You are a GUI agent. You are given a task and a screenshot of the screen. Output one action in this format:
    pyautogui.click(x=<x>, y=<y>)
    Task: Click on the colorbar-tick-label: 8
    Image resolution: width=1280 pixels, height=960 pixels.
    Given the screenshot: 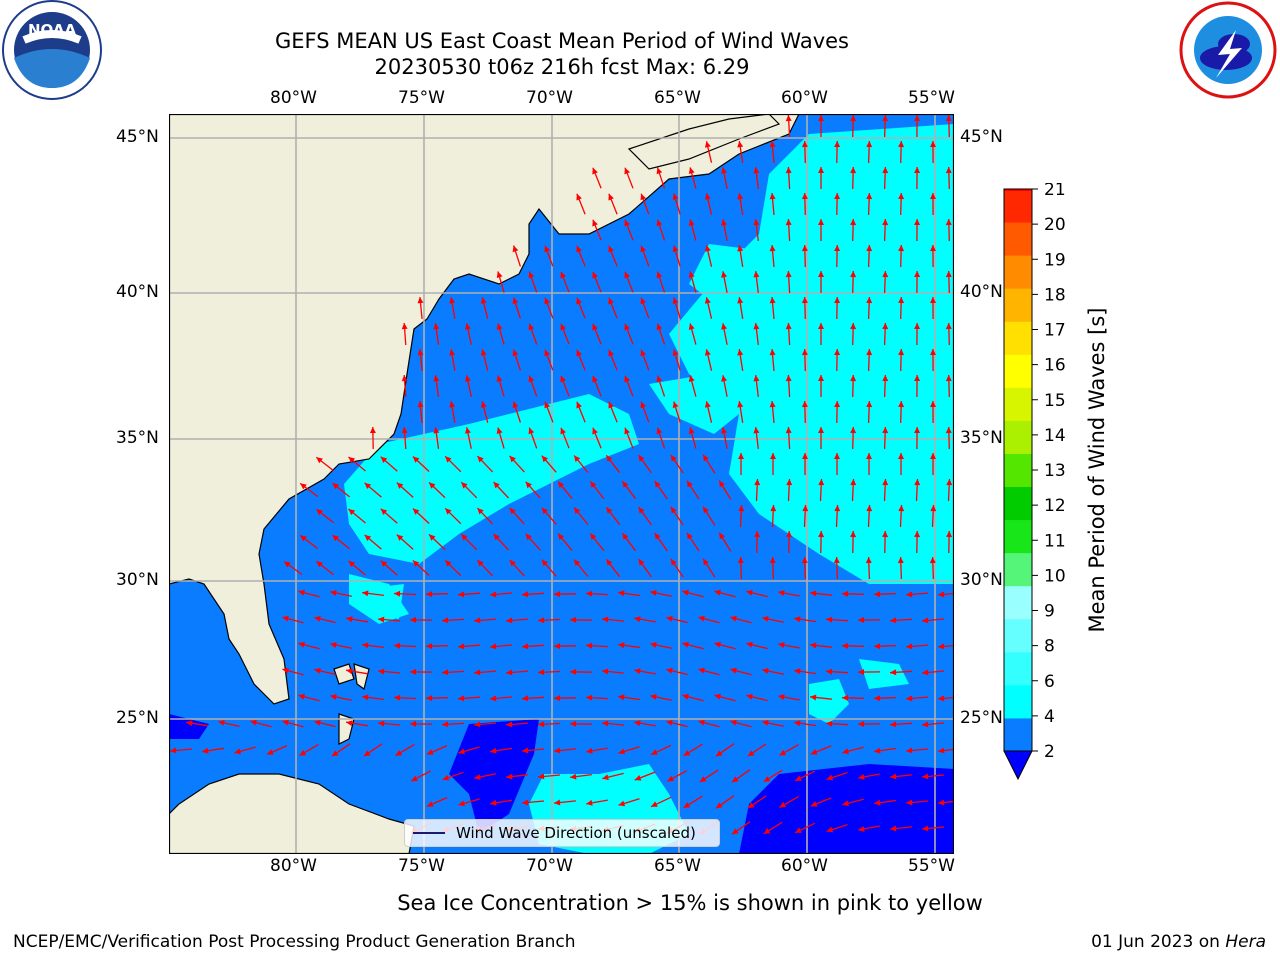 What is the action you would take?
    pyautogui.click(x=1049, y=647)
    